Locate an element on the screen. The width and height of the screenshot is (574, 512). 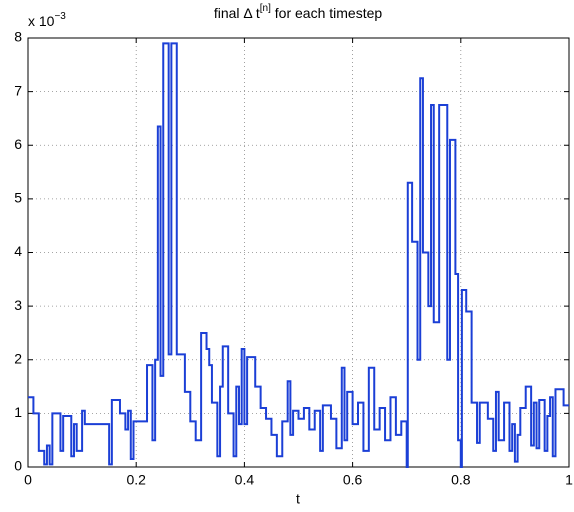
y-tick-label: 7 is located at coordinates (18, 90).